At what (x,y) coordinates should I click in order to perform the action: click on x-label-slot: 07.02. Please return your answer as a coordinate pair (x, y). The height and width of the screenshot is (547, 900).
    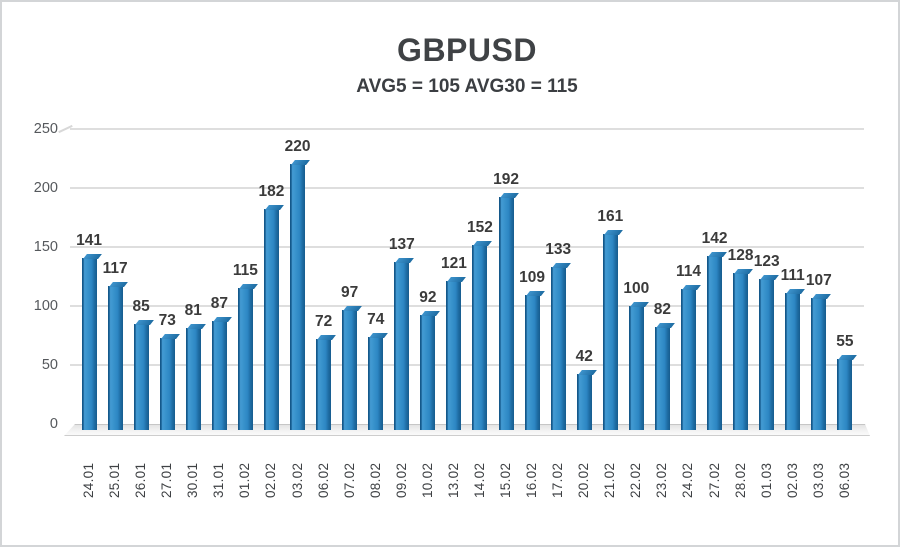
    Looking at the image, I should click on (350, 472).